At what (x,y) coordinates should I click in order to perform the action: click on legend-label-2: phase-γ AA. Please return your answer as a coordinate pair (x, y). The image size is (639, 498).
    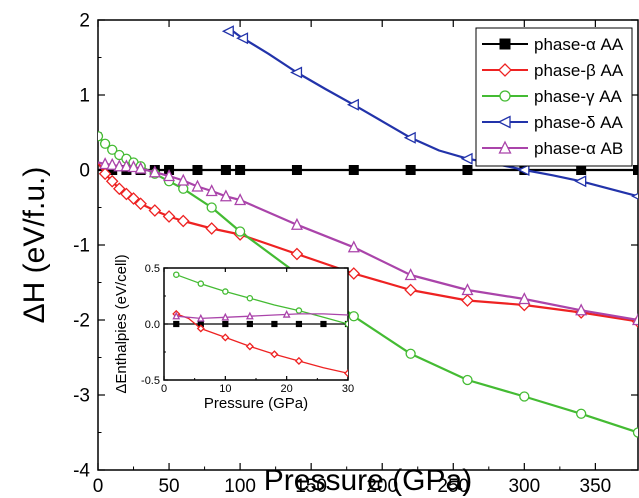
    Looking at the image, I should click on (578, 96).